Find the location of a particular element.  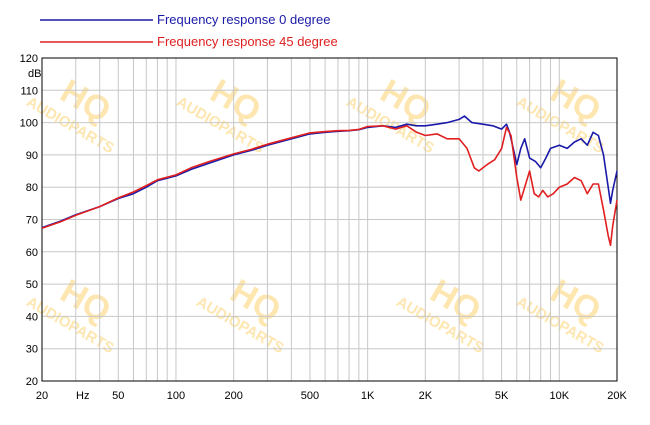

y-tick-label: 30 is located at coordinates (32, 350).